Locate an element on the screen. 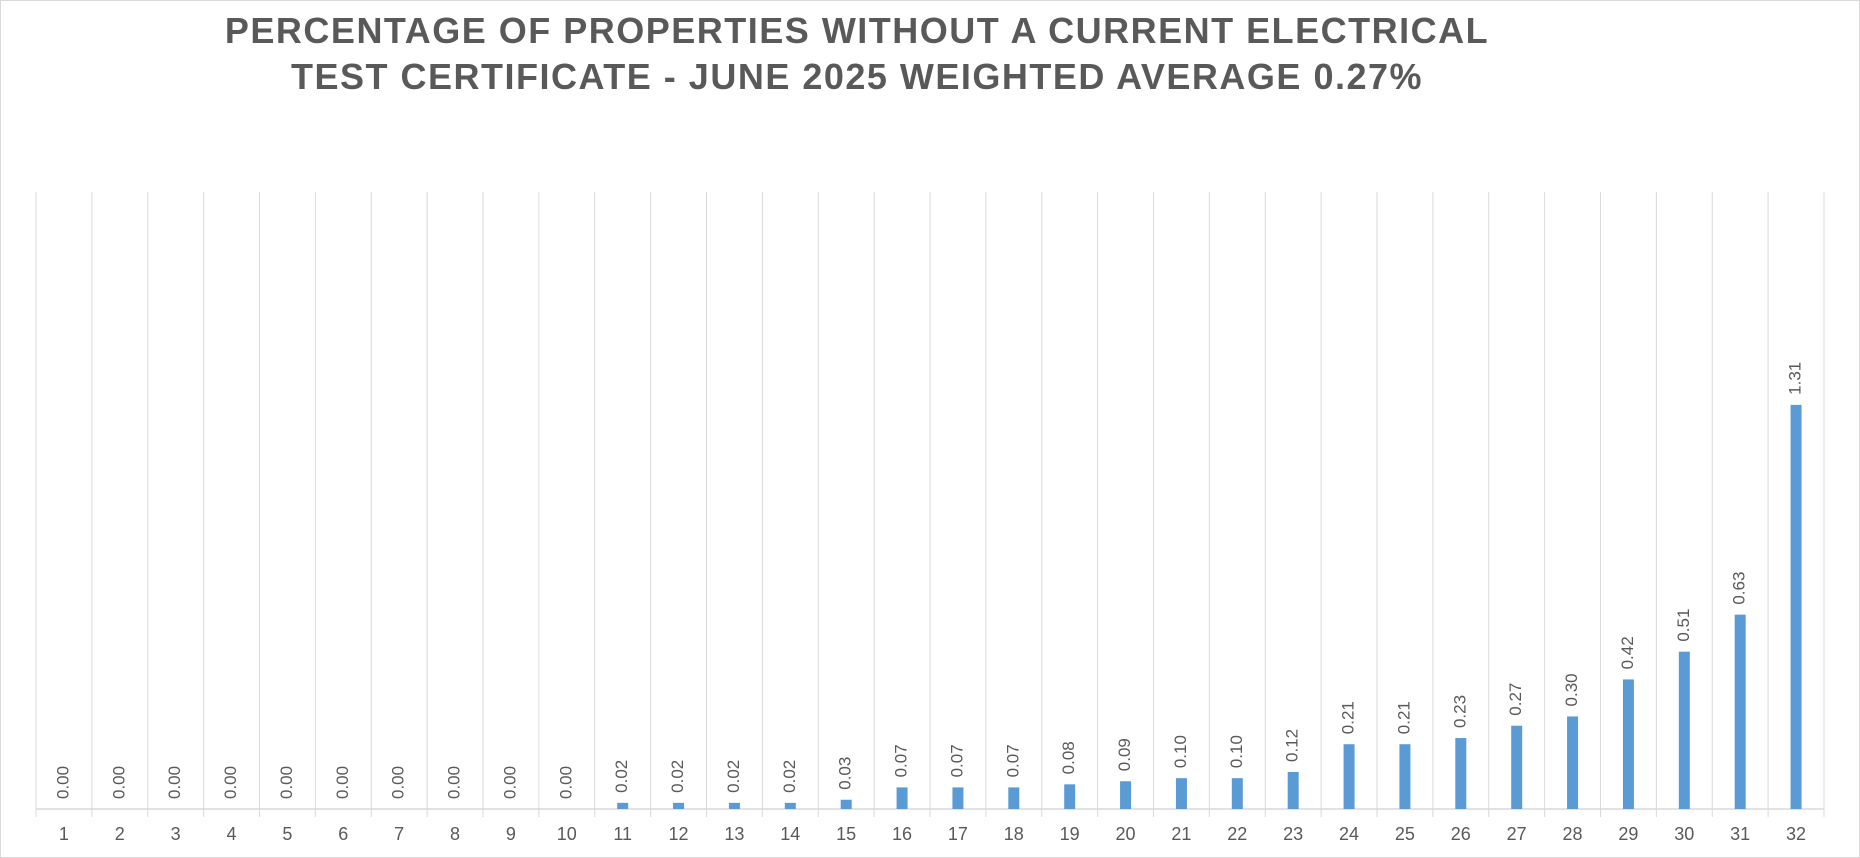  x-tick-label: 2 is located at coordinates (120, 834).